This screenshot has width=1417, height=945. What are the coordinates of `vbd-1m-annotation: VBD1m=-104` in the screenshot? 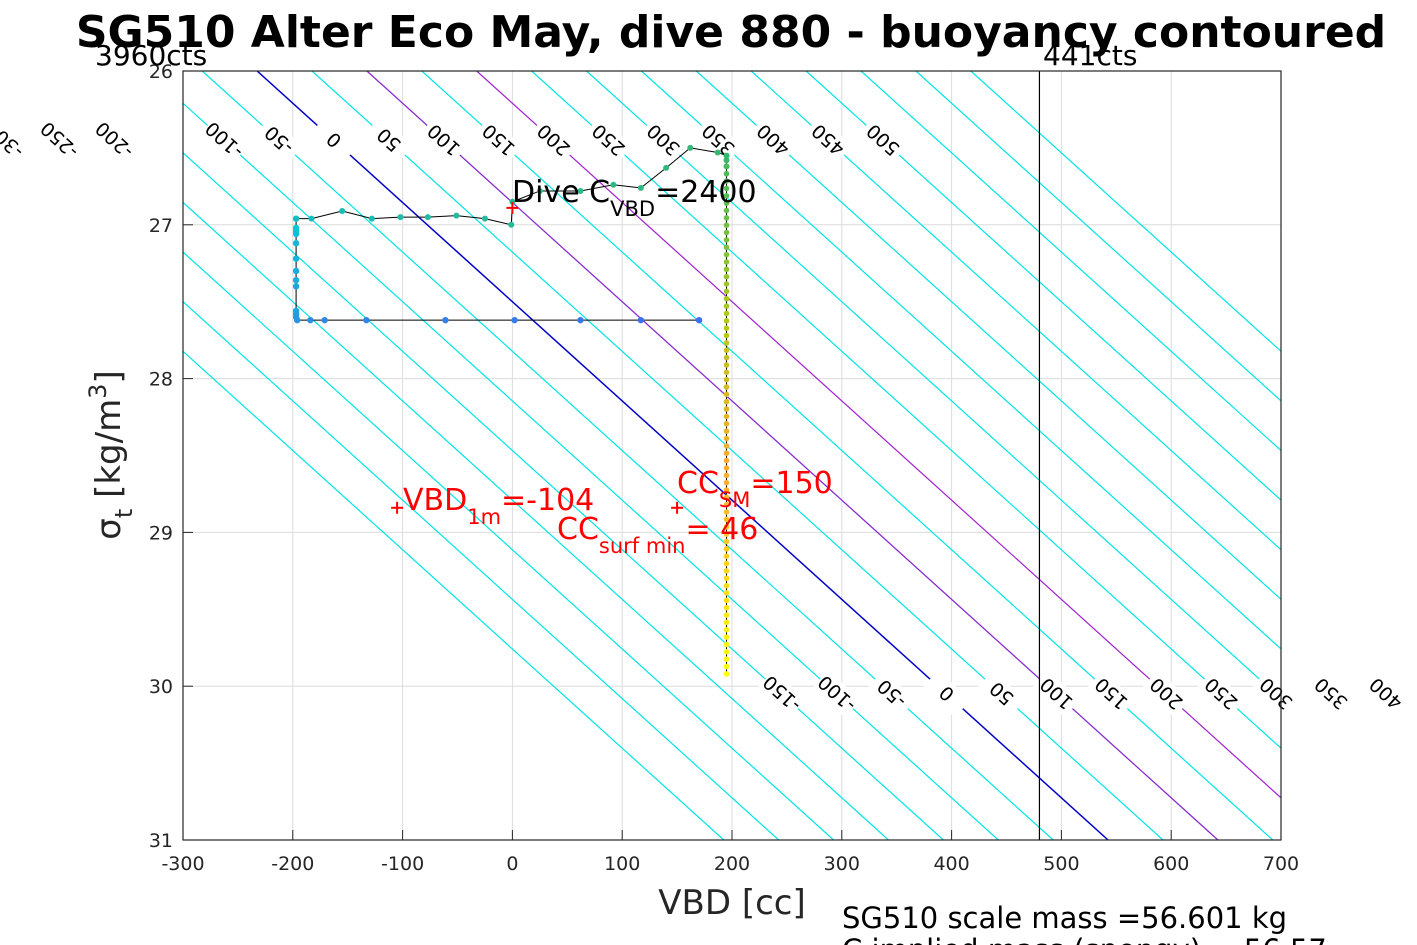 It's located at (498, 506).